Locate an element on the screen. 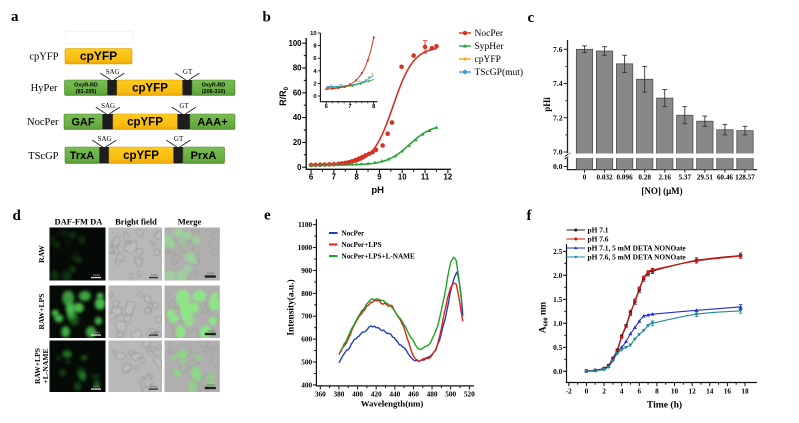  svg-text: pH 7.1, 5 mM DETA NONOate is located at coordinates (637, 248).